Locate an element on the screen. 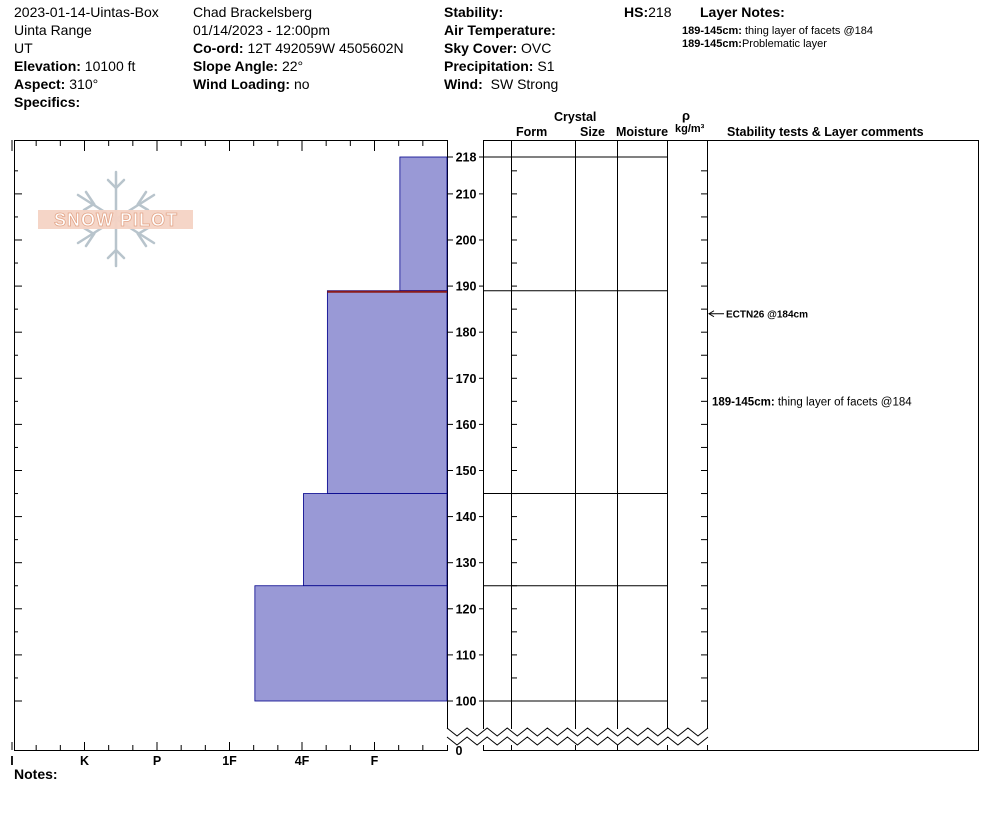 The width and height of the screenshot is (994, 840). elevation: Elevation: 10100 ft is located at coordinates (74, 66).